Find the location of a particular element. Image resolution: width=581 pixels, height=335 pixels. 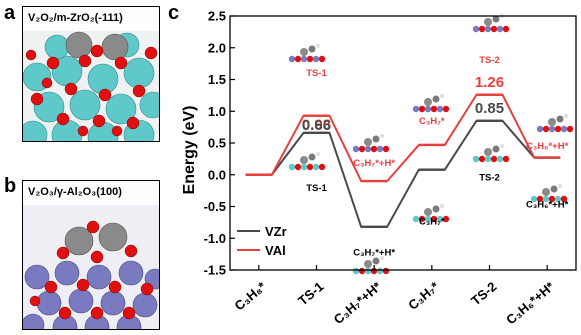

y-tick-label: 1.0 is located at coordinates (217, 111).